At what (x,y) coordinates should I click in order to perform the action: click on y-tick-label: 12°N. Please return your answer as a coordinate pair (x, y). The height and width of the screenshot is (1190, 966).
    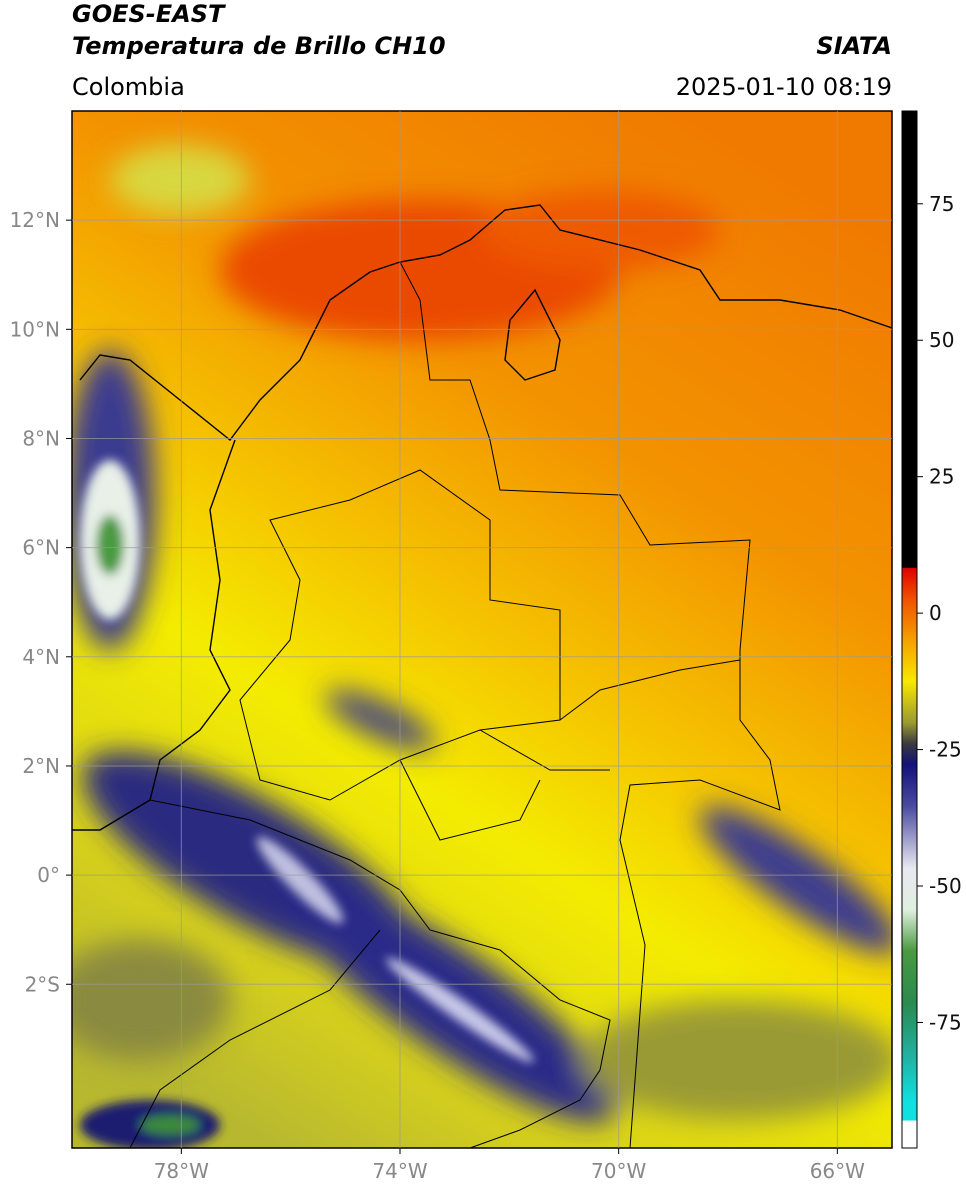
    Looking at the image, I should click on (35, 220).